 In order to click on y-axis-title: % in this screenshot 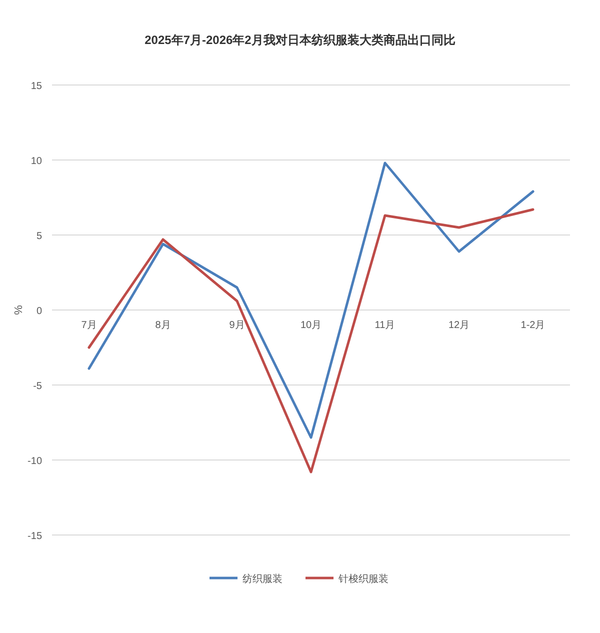, I will do `click(19, 309)`.